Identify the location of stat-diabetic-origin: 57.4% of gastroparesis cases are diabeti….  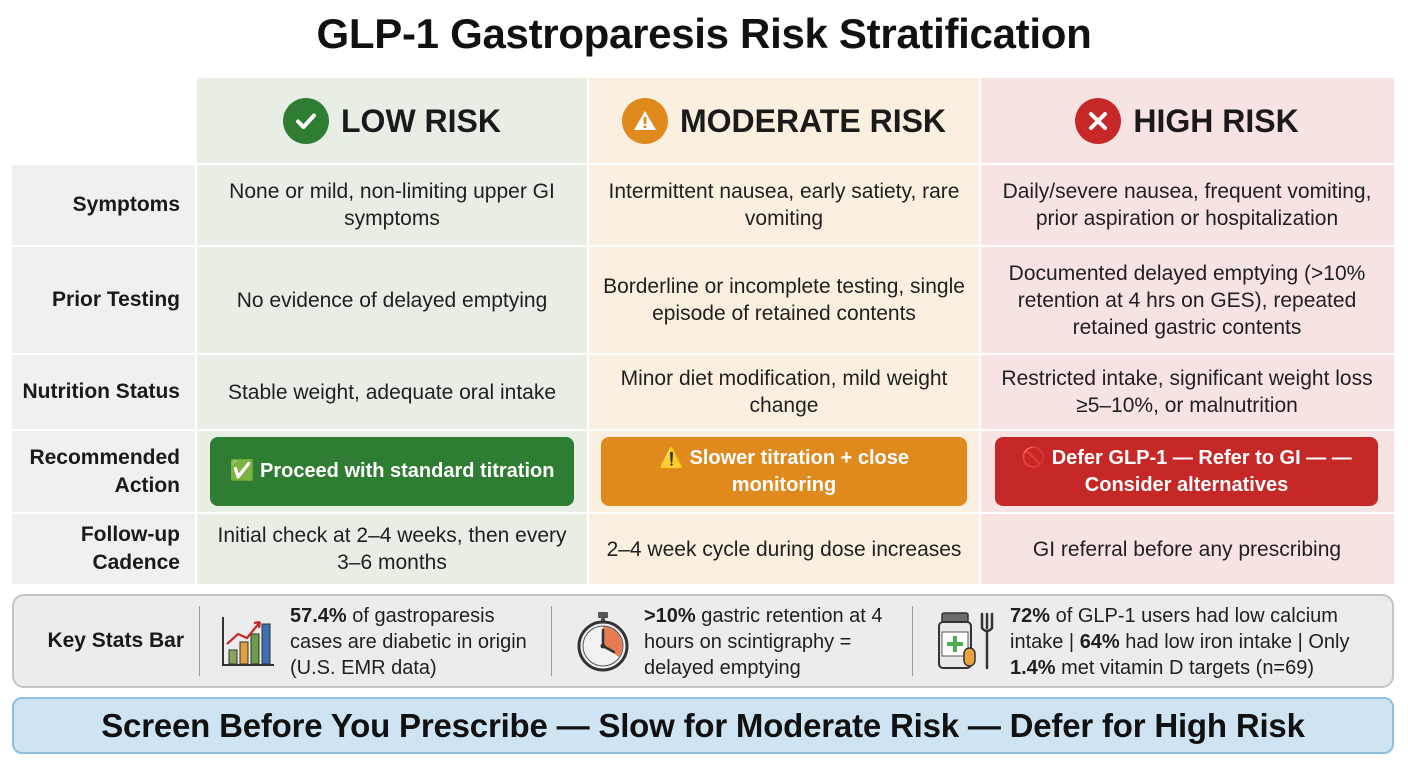
(416, 642).